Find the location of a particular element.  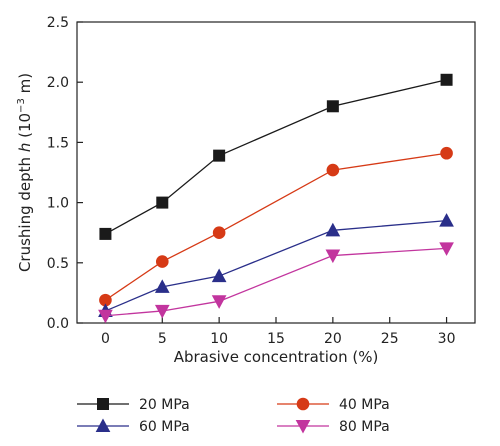

y-axis-title-unit-close: m) is located at coordinates (25, 85).